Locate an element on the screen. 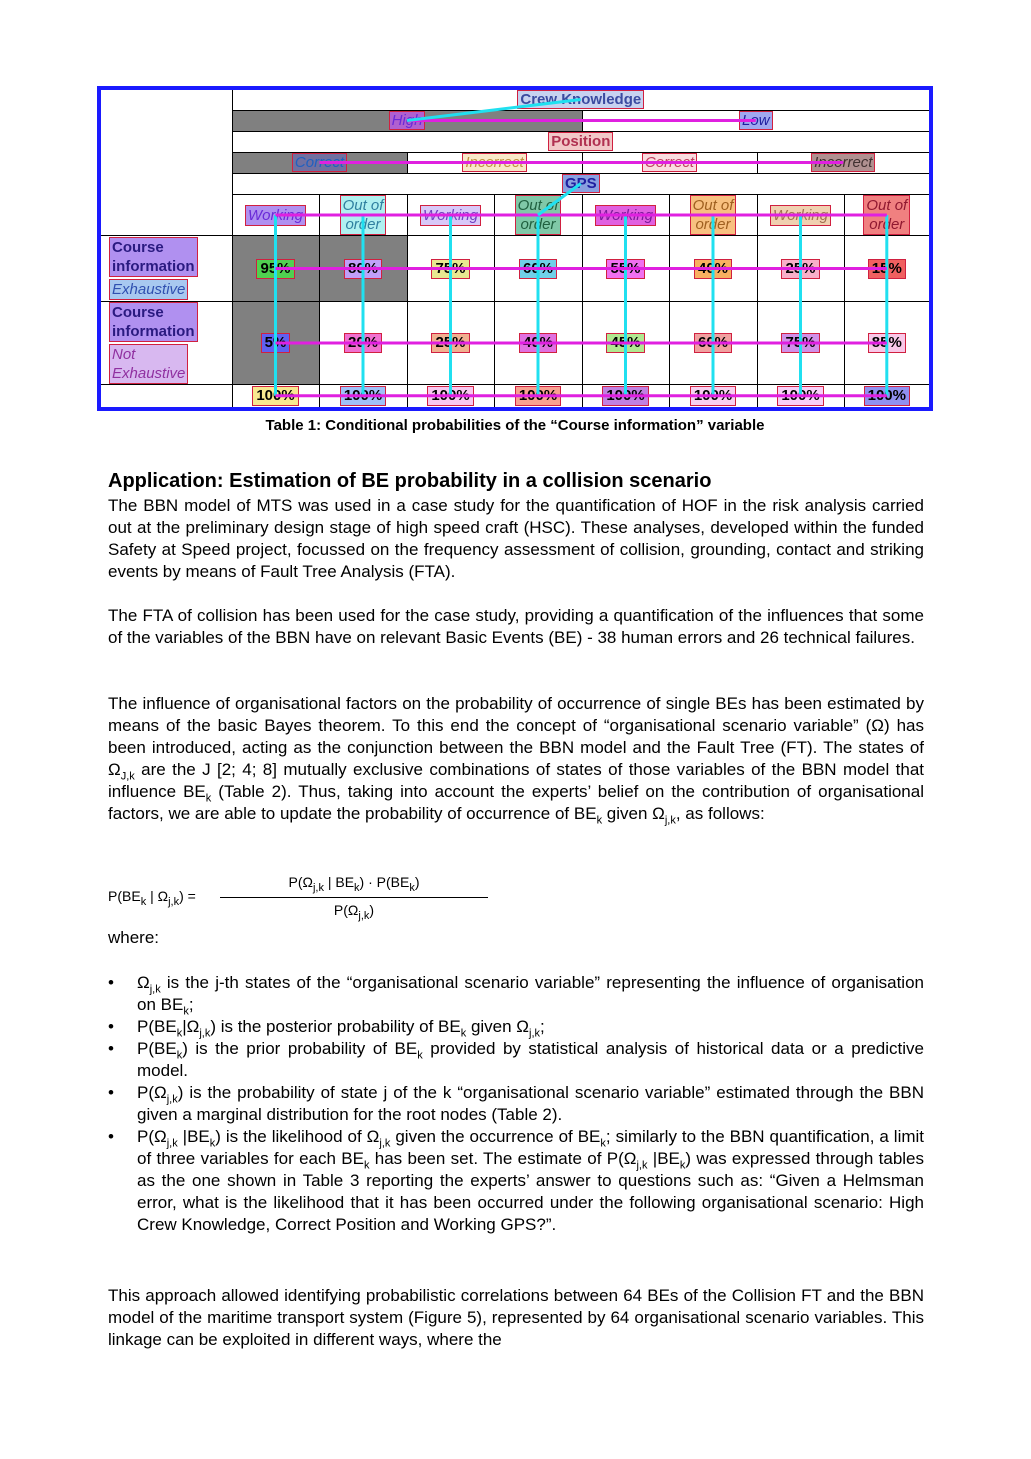 The height and width of the screenshot is (1459, 1031). total-row-label is located at coordinates (165, 396).